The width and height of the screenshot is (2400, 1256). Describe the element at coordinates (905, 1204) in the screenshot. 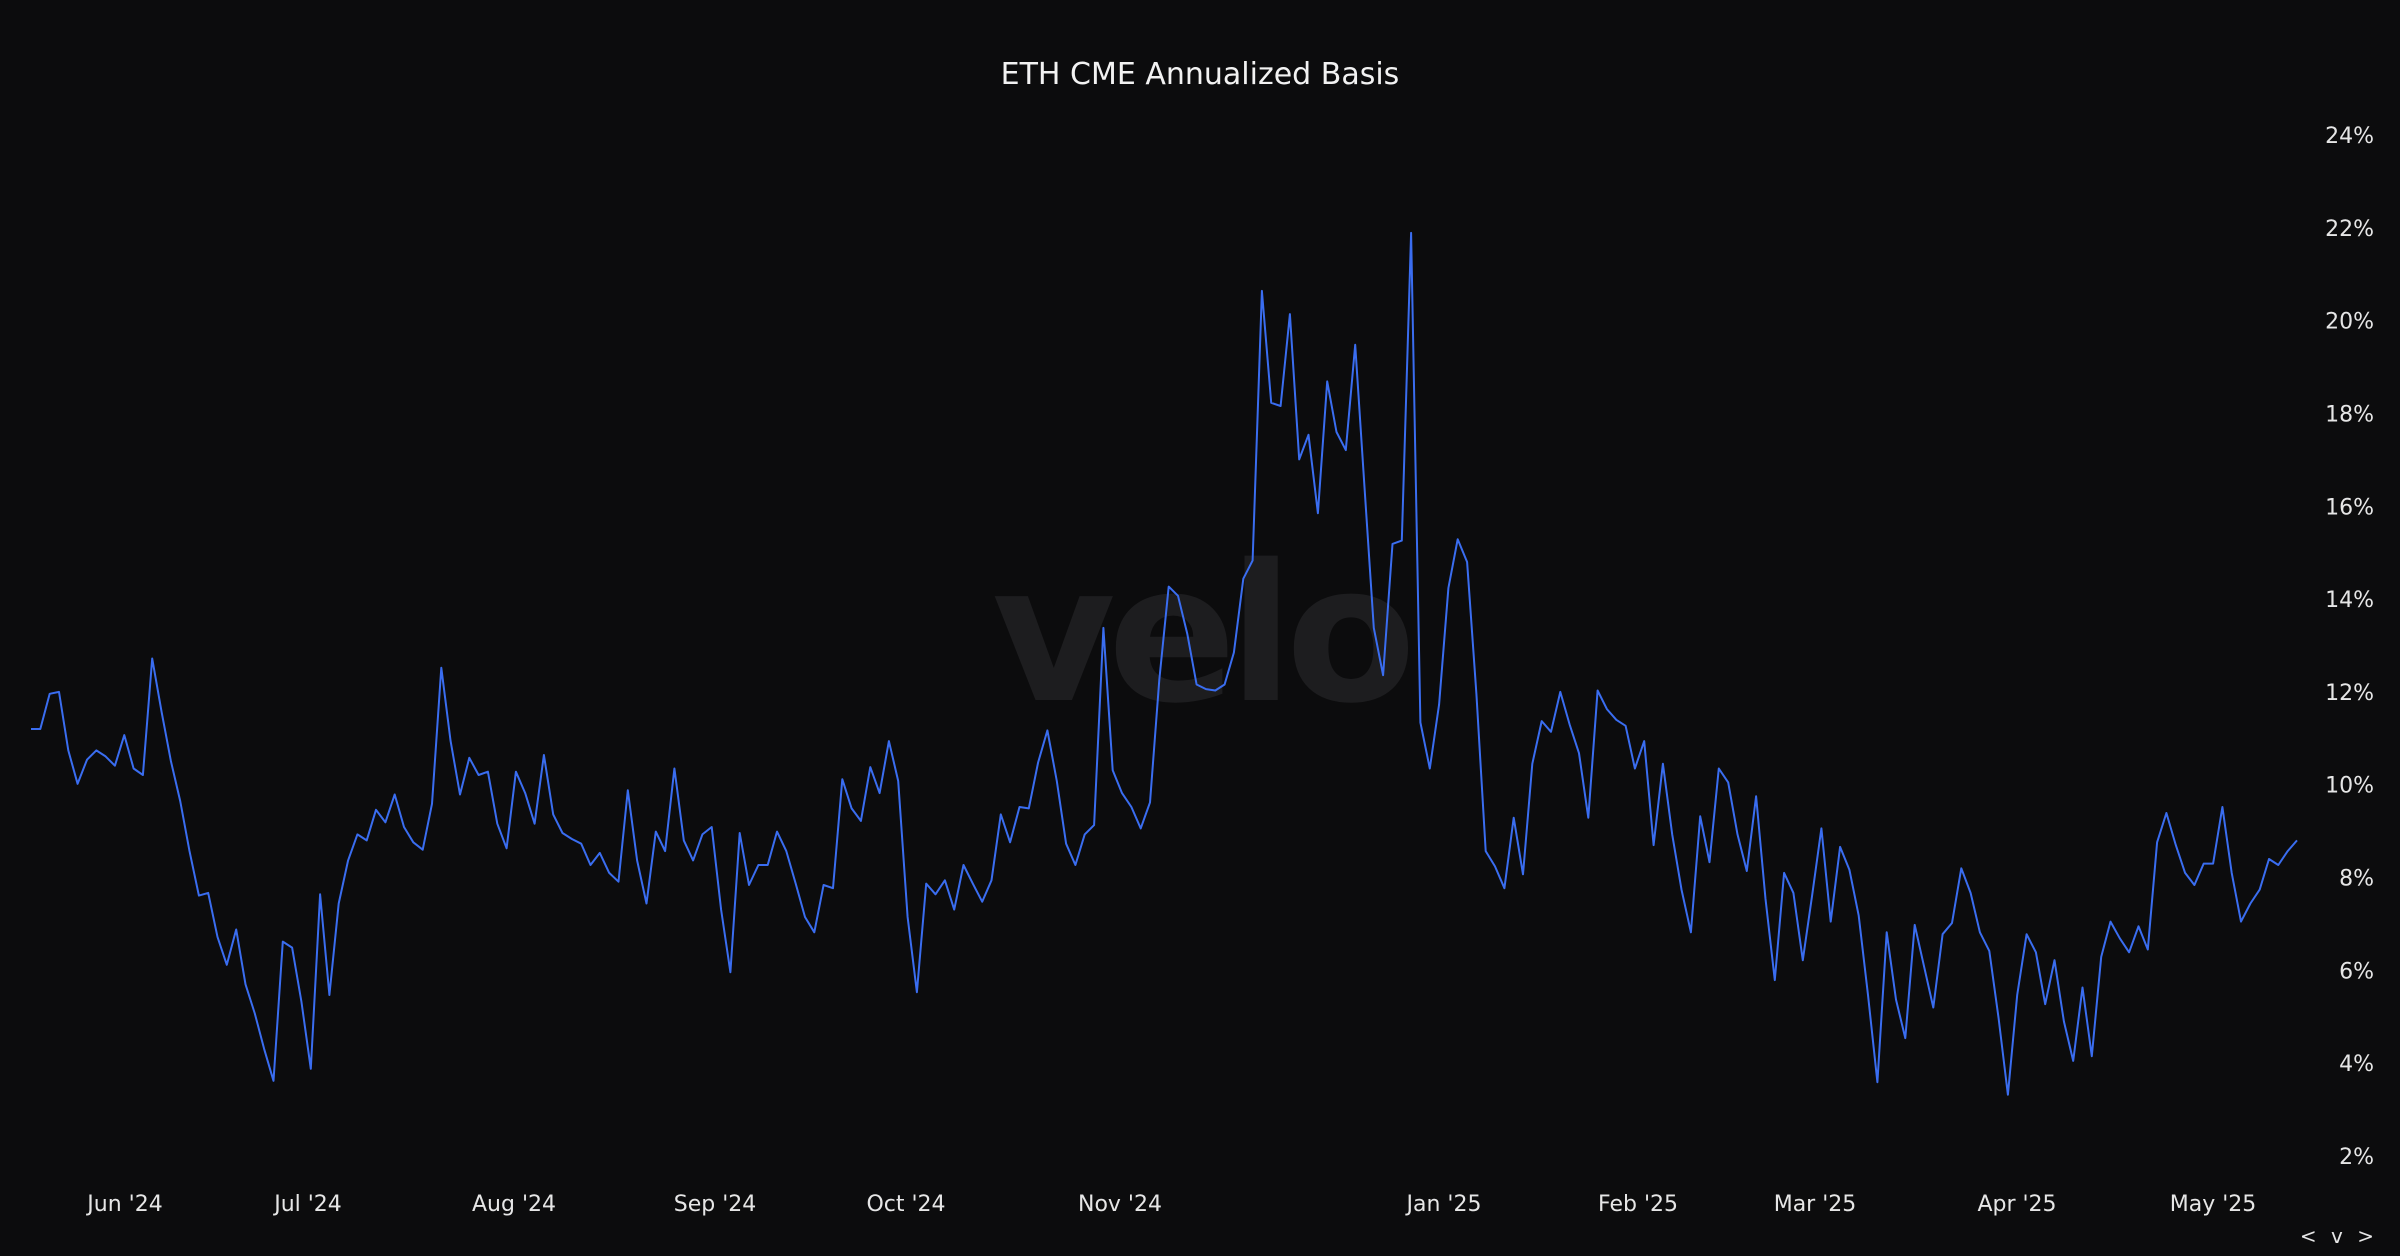

I see `x-tick-label: Oct '24` at that location.